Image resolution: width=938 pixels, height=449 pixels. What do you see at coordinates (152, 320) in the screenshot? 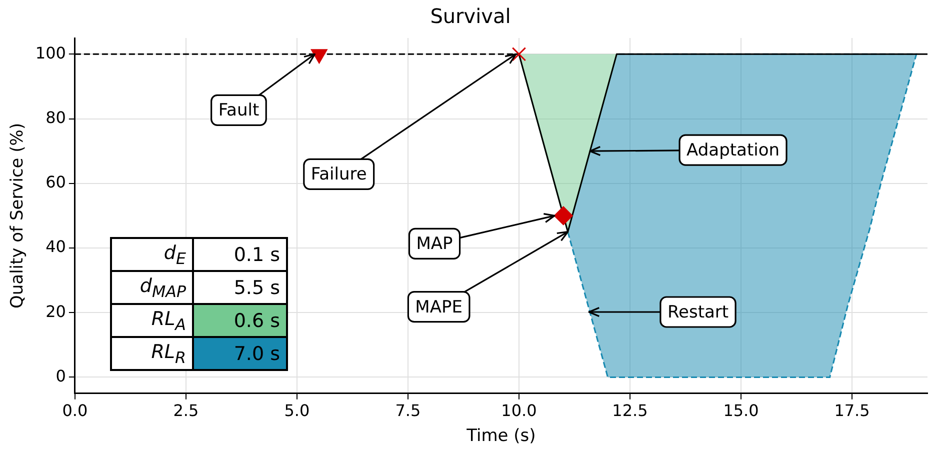
I see `annotation: RL$_{A}$` at bounding box center [152, 320].